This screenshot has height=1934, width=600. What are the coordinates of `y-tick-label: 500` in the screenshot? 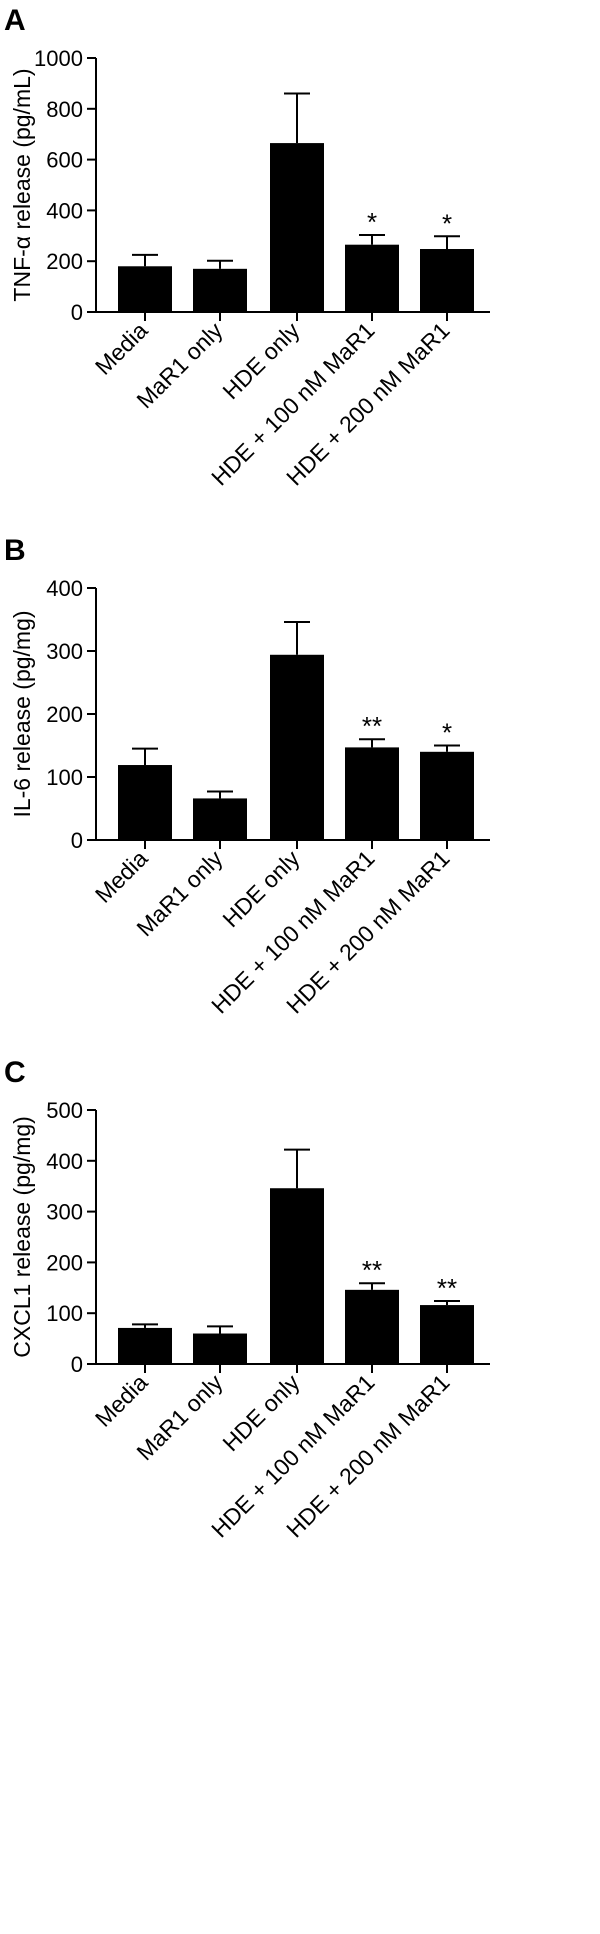 It's located at (64, 1110).